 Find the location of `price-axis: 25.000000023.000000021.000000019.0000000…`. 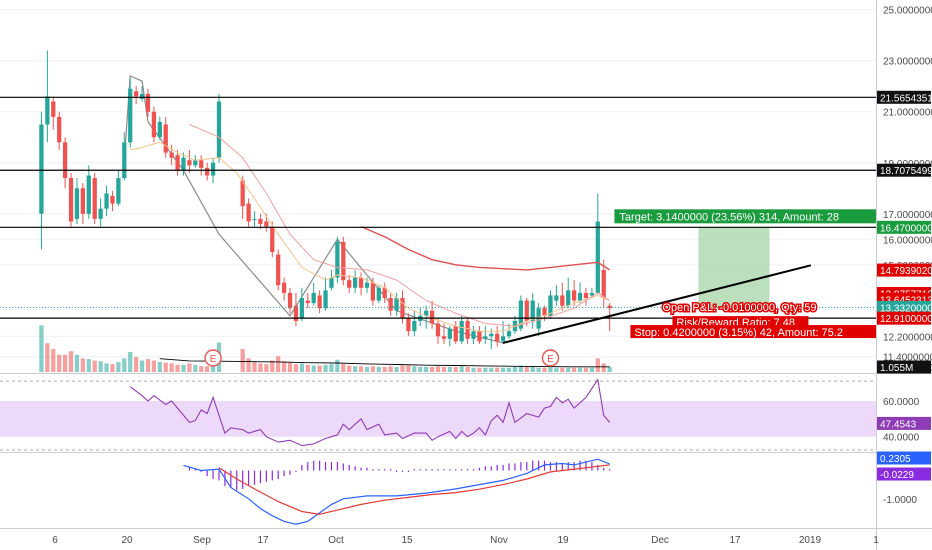

price-axis: 25.000000023.000000021.000000019.0000000… is located at coordinates (904, 256).